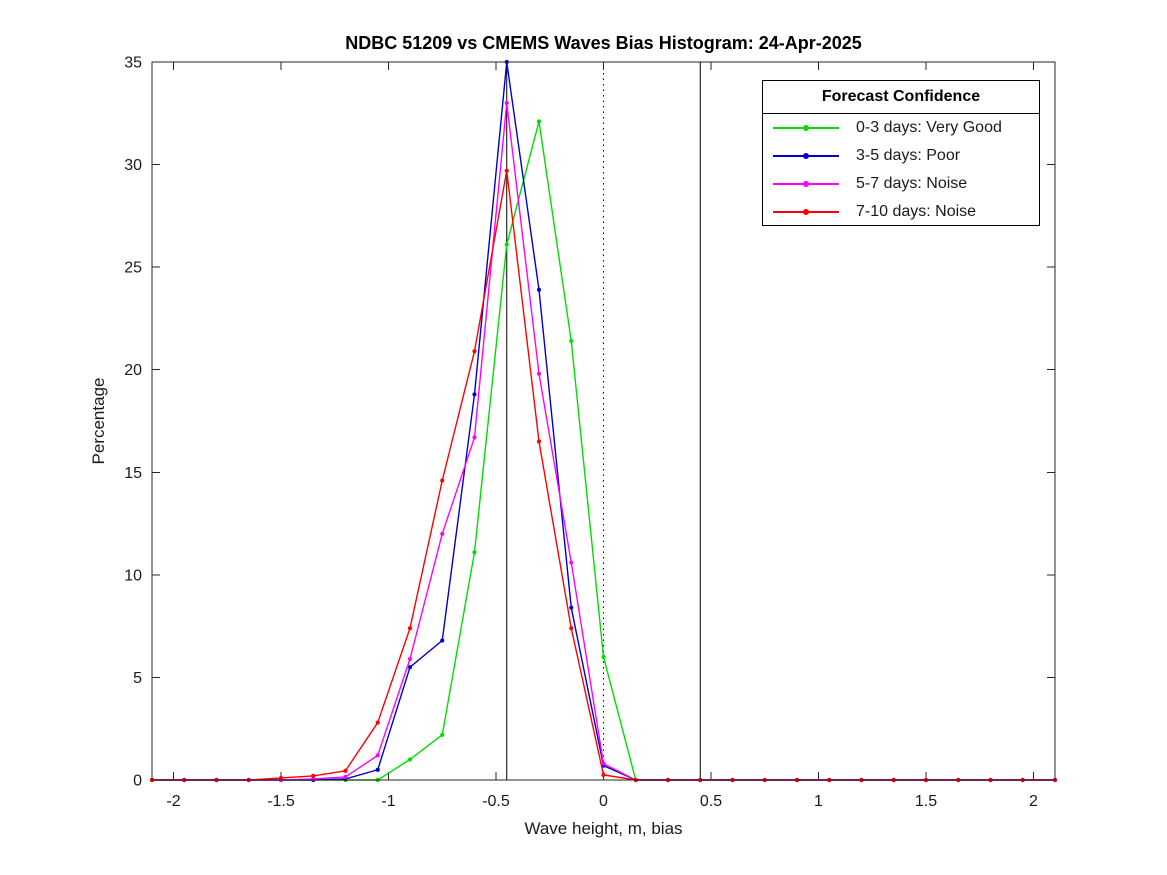  I want to click on x-tick-label: 2, so click(1033, 801).